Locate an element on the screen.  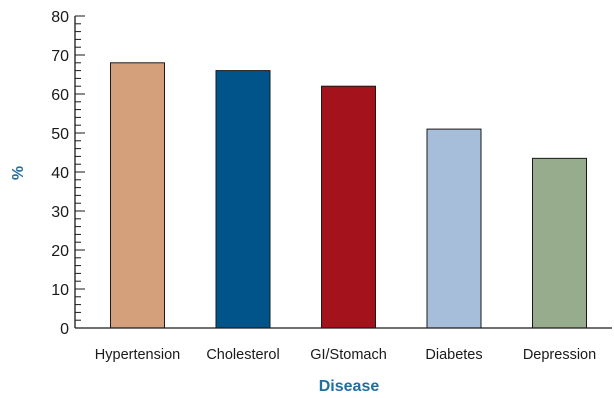
bar-diabetes is located at coordinates (454, 228).